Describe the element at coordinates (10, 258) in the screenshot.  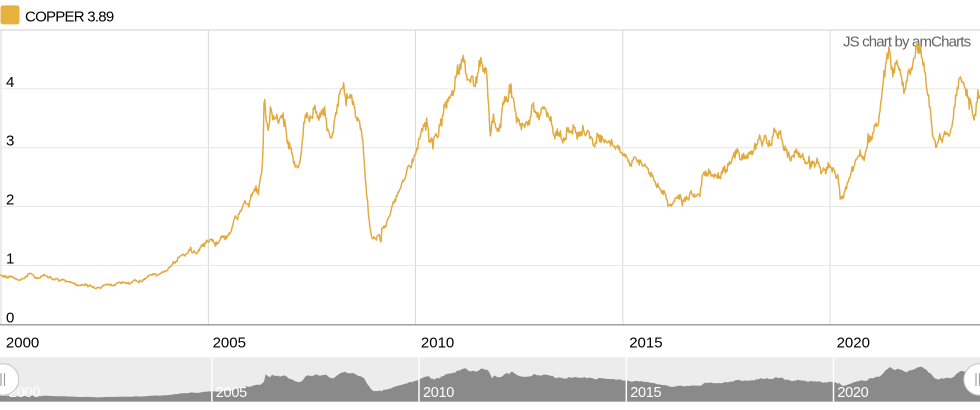
I see `svg-text: 1` at that location.